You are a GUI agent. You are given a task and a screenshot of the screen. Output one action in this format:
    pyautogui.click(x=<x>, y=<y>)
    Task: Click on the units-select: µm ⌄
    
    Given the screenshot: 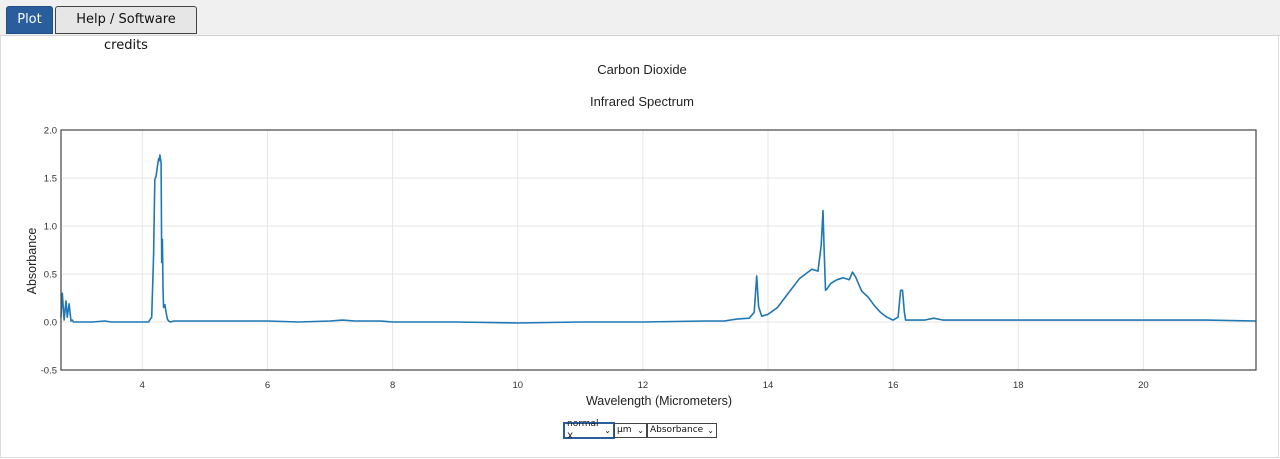 What is the action you would take?
    pyautogui.click(x=630, y=430)
    